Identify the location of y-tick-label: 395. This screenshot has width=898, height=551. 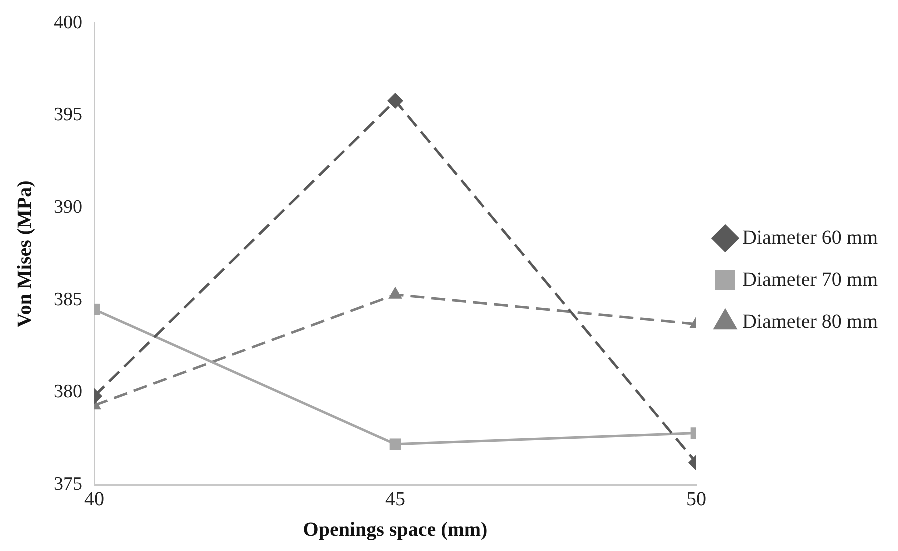
(68, 115).